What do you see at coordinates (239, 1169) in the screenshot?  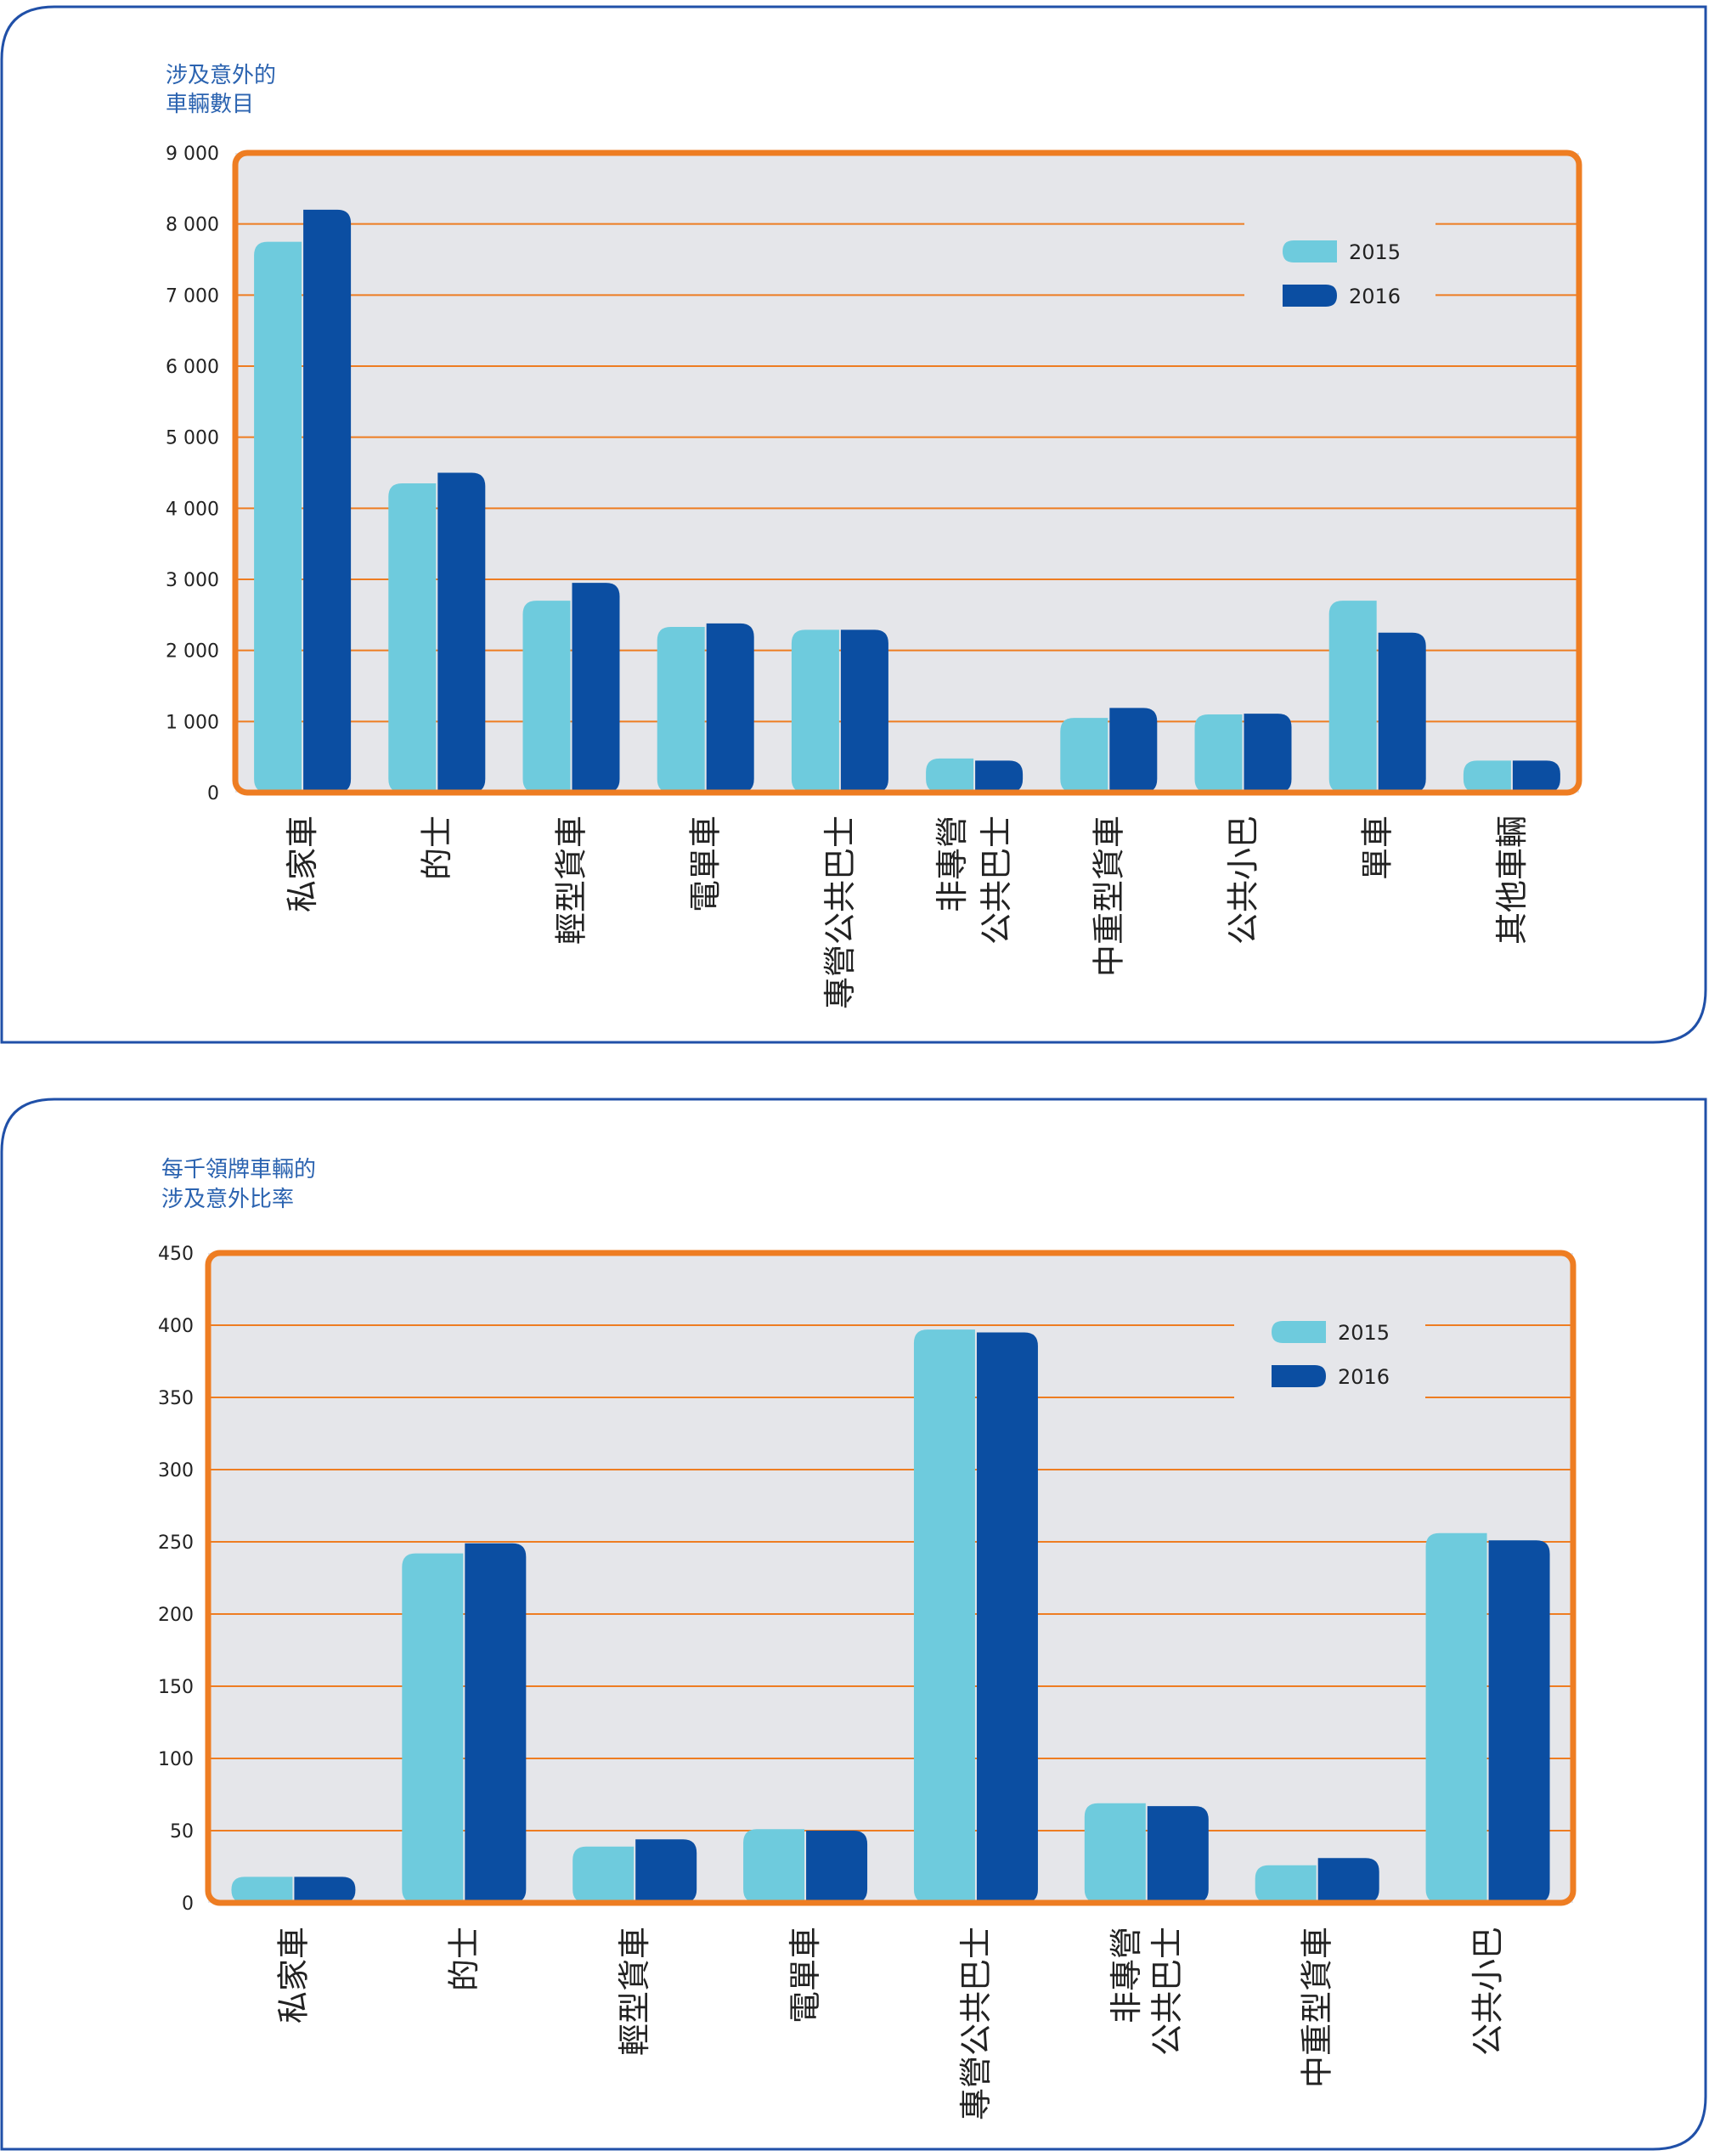 I see `y-axis-label-line: 每千領牌車輛的` at bounding box center [239, 1169].